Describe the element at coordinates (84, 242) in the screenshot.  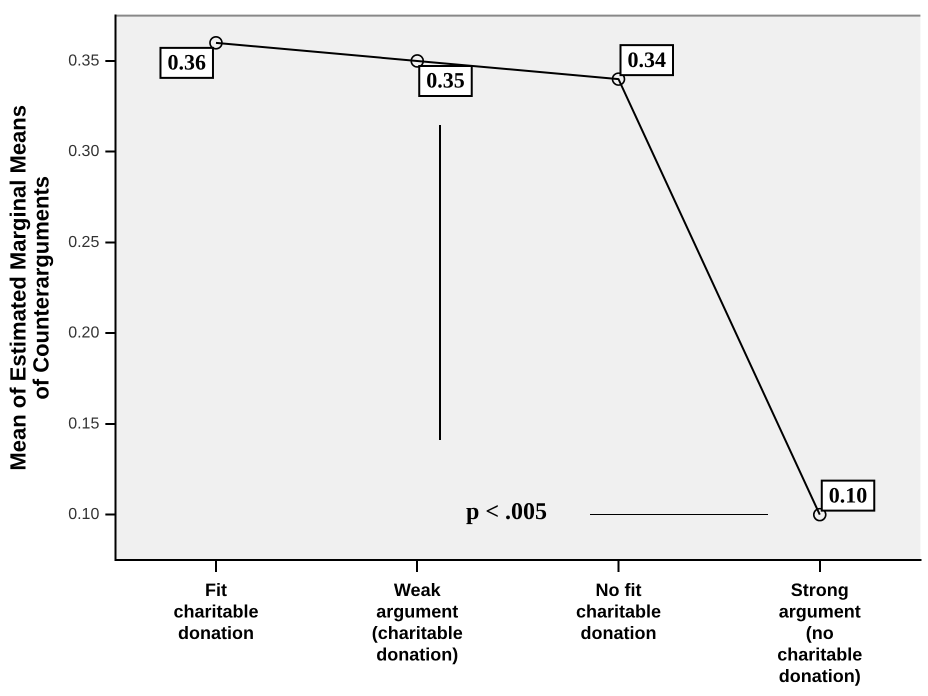
I see `y-tick-label: 0.25` at that location.